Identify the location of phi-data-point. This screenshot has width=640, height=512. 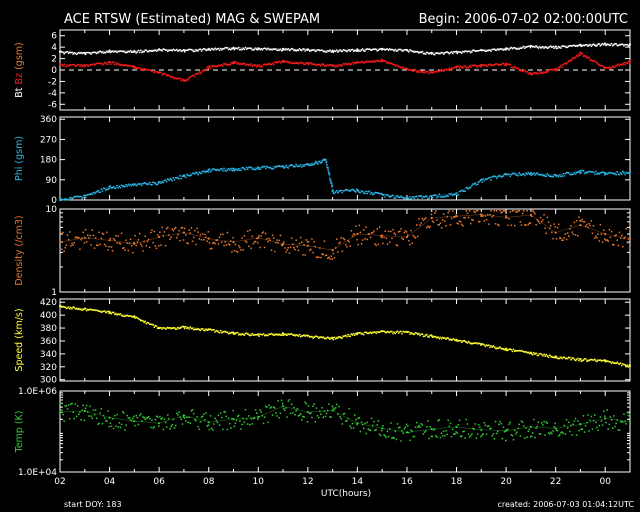
(307, 164).